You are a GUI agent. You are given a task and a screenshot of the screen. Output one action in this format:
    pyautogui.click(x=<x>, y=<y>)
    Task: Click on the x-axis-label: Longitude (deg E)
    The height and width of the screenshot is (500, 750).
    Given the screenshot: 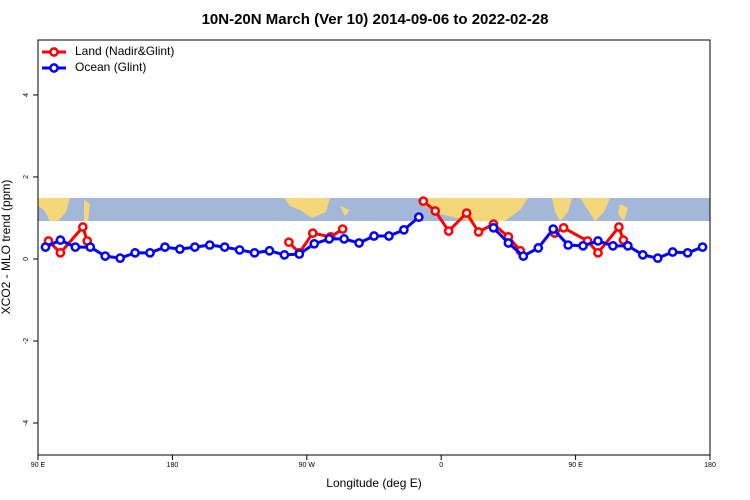 What is the action you would take?
    pyautogui.click(x=373, y=483)
    